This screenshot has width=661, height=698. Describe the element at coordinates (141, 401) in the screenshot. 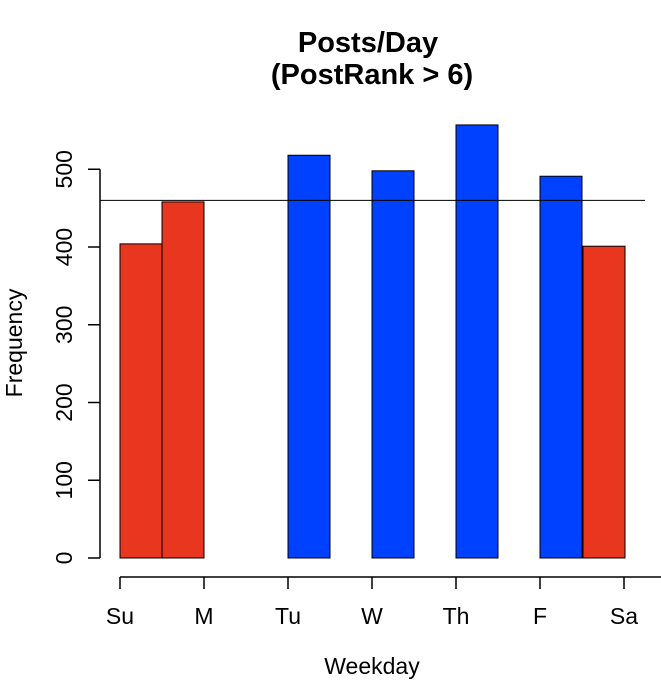

I see `bar-su` at that location.